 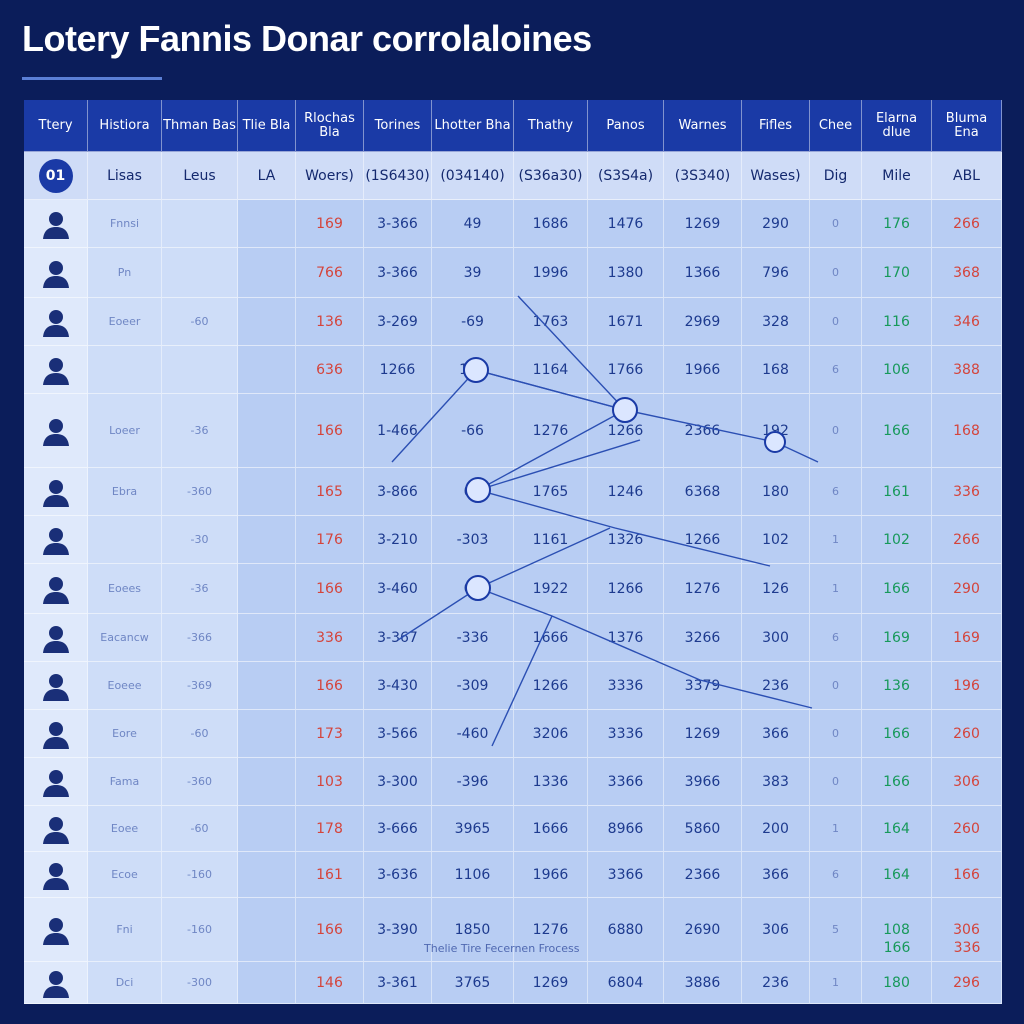 I want to click on cell-text: 3-460, so click(x=397, y=588).